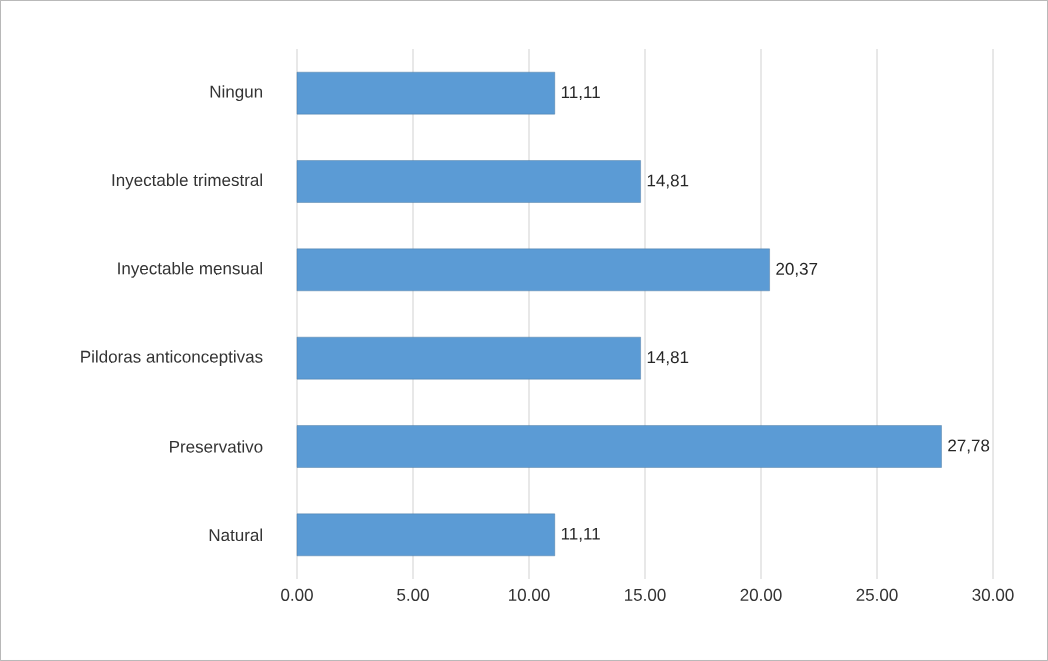 This screenshot has width=1048, height=661. Describe the element at coordinates (235, 535) in the screenshot. I see `y-tick-label: Natural` at that location.